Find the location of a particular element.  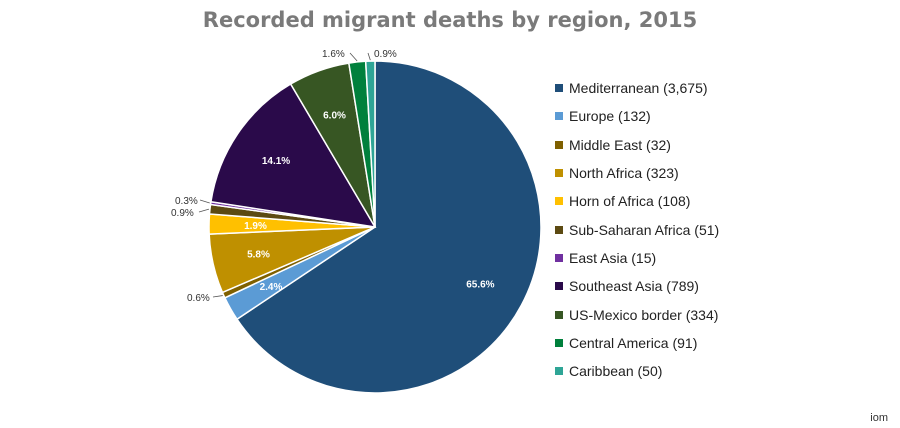

chart-title: Recorded migrant deaths by region, 2015 is located at coordinates (450, 20).